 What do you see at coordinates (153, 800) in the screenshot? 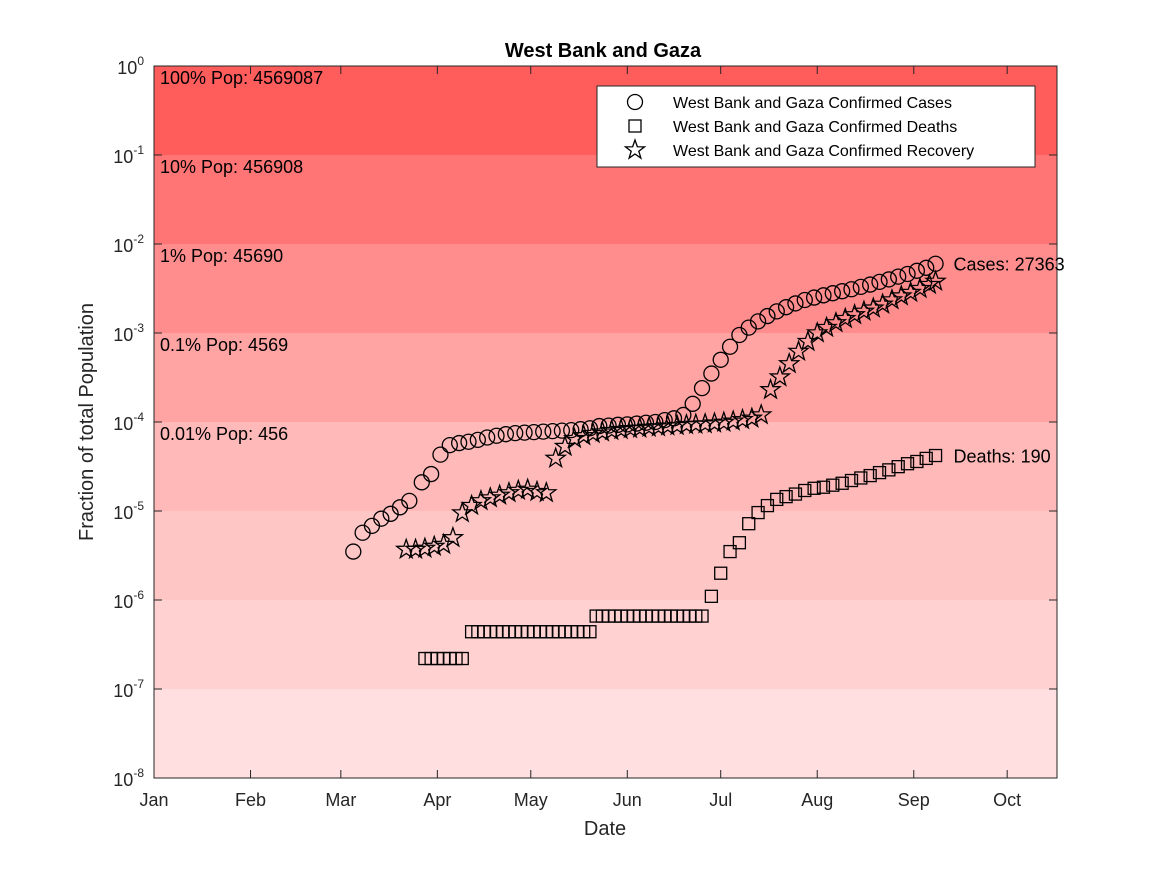
I see `x-tick-label-0: Jan` at bounding box center [153, 800].